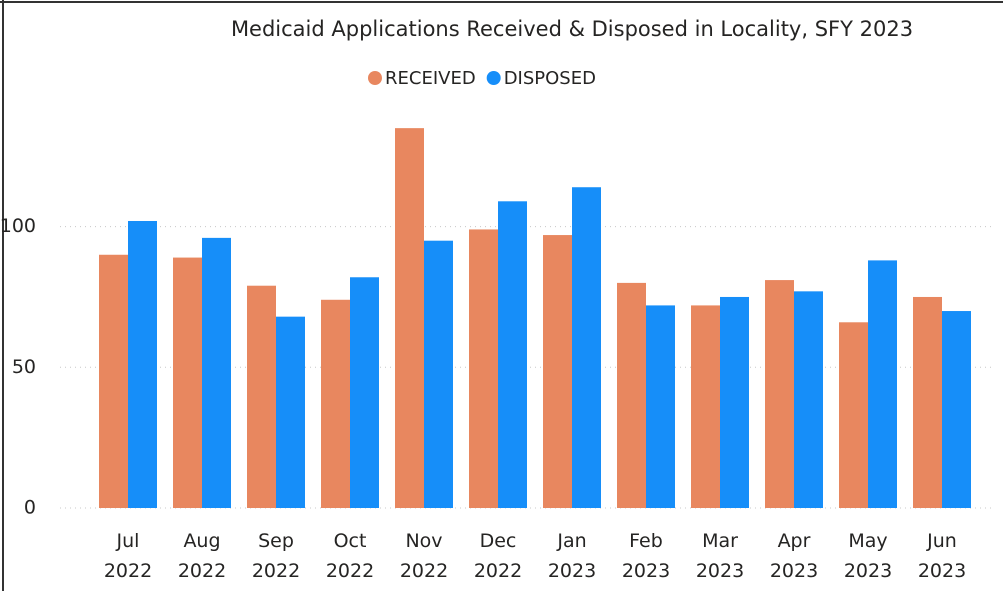  What do you see at coordinates (942, 556) in the screenshot?
I see `x-tick-label: Jun 2023` at bounding box center [942, 556].